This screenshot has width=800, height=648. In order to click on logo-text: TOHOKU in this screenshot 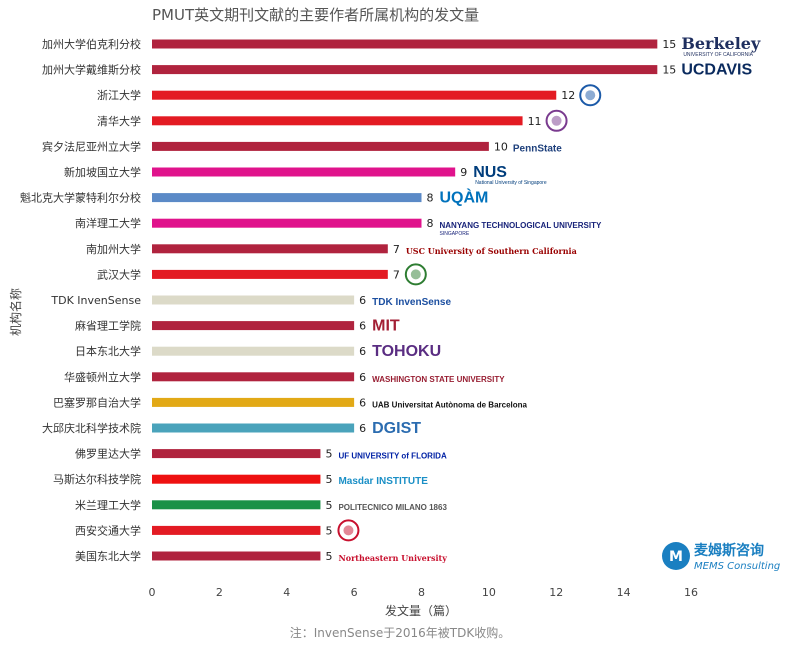, I will do `click(406, 351)`.